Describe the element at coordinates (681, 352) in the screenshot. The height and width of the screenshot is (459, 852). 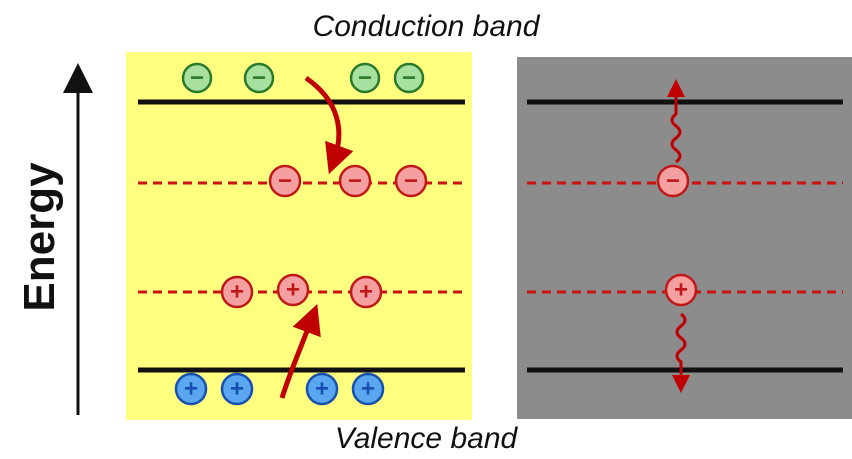
I see `hole-emission-wavy-arrow` at that location.